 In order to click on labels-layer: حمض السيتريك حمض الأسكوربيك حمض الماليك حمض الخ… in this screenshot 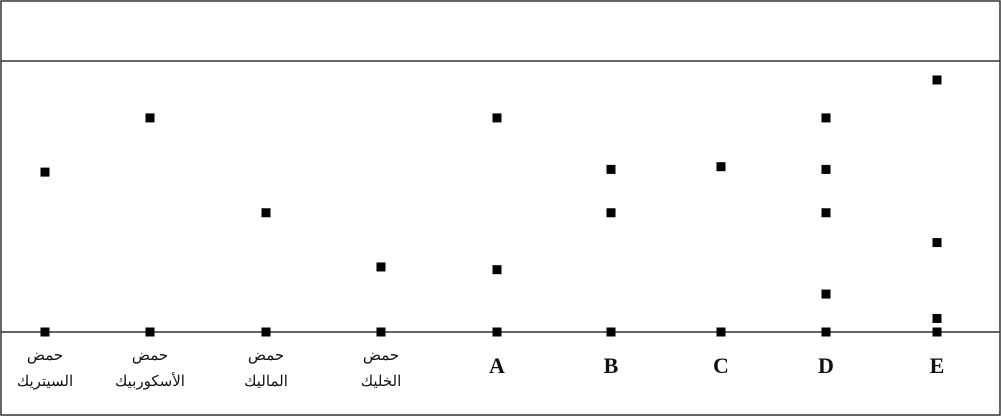, I will do `click(480, 368)`.